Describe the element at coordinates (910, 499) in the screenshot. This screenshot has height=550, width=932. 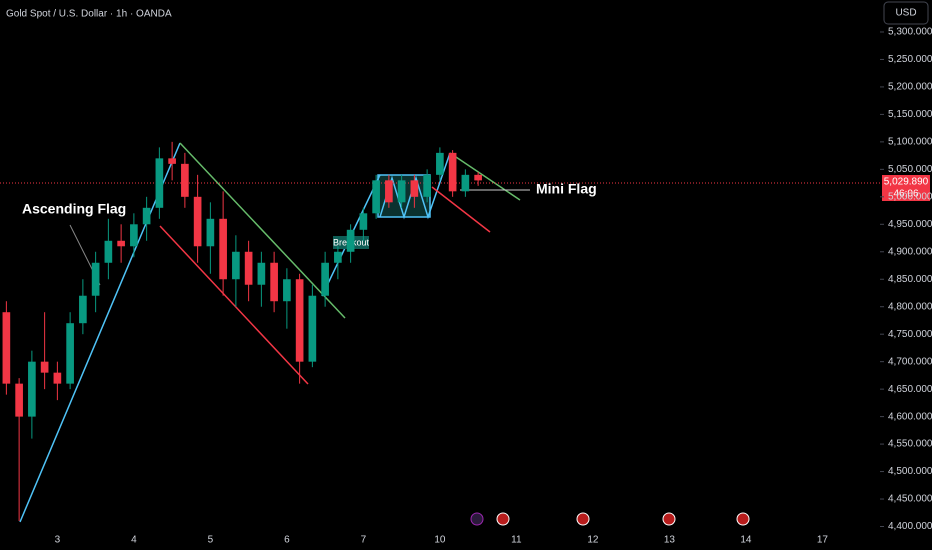
I see `y-tick-label: 4,450.000` at that location.